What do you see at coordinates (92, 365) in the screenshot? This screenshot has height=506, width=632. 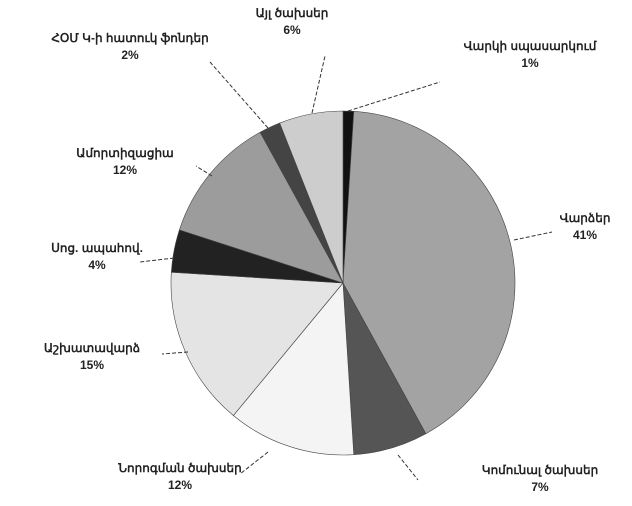 I see `slice-percent: 15%` at bounding box center [92, 365].